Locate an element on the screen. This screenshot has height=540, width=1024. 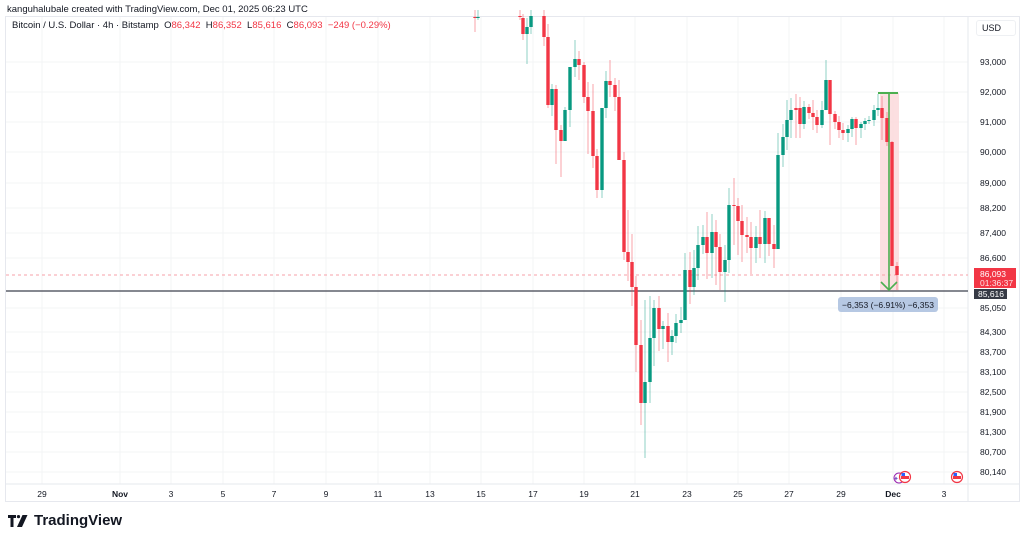
svg-text: 23 is located at coordinates (687, 494).